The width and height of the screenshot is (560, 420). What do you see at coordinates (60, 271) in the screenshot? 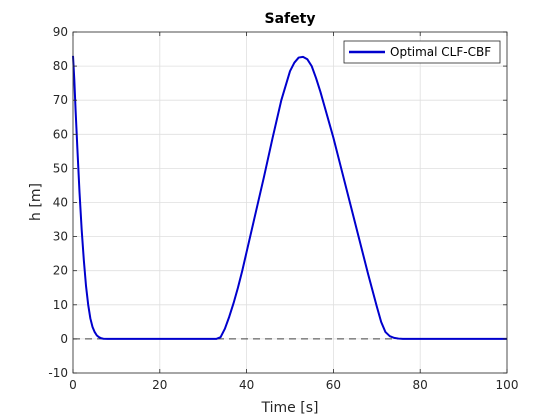
I see `y-tick-label: 20` at bounding box center [60, 271].